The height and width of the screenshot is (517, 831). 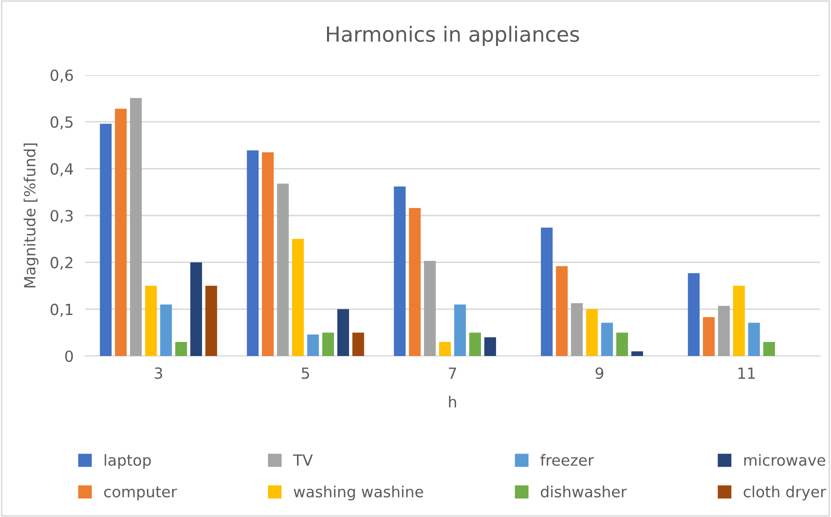 What do you see at coordinates (306, 373) in the screenshot?
I see `x-tick-label: 5` at bounding box center [306, 373].